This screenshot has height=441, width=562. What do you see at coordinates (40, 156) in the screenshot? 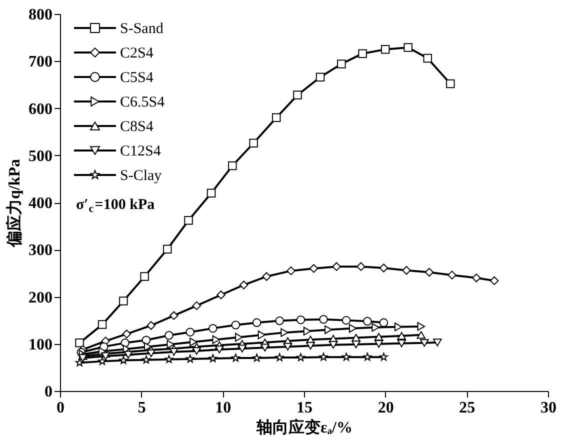
I see `y-tick-label: 500` at bounding box center [40, 156].